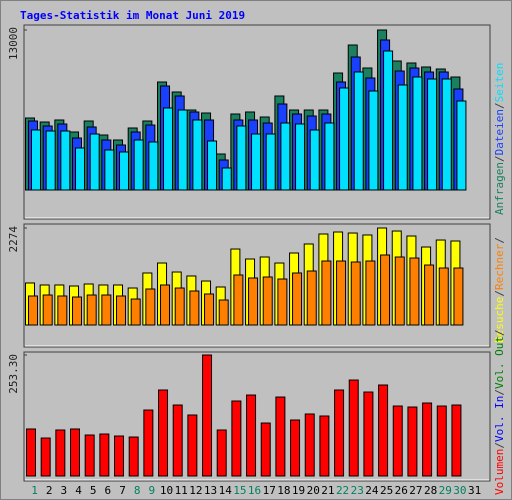 The height and width of the screenshot is (500, 512). What do you see at coordinates (499, 320) in the screenshot?
I see `legend-entry: Besuche` at bounding box center [499, 320].